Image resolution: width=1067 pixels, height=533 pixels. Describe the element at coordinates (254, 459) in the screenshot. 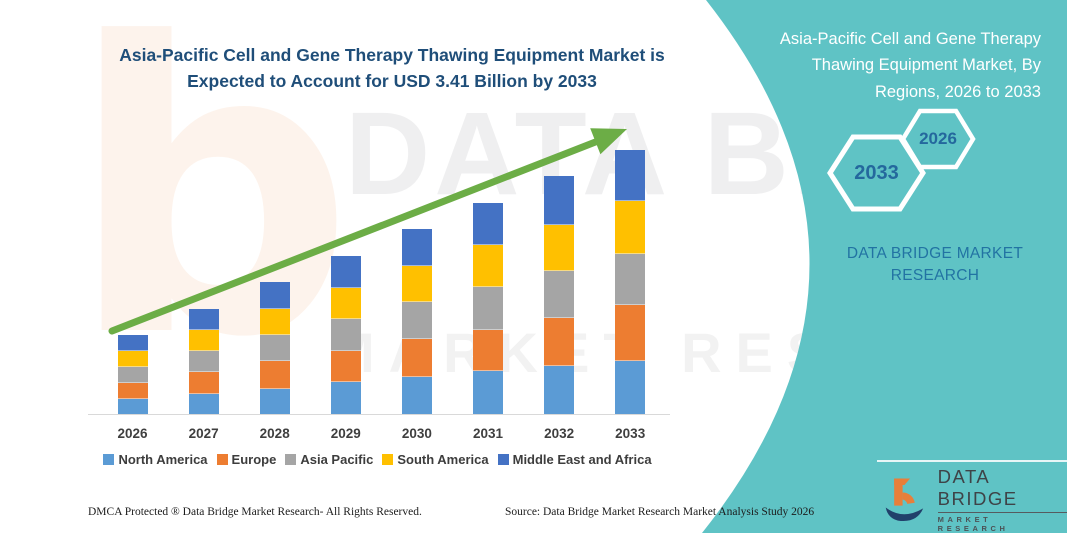

I see `legend-label: Europe` at that location.